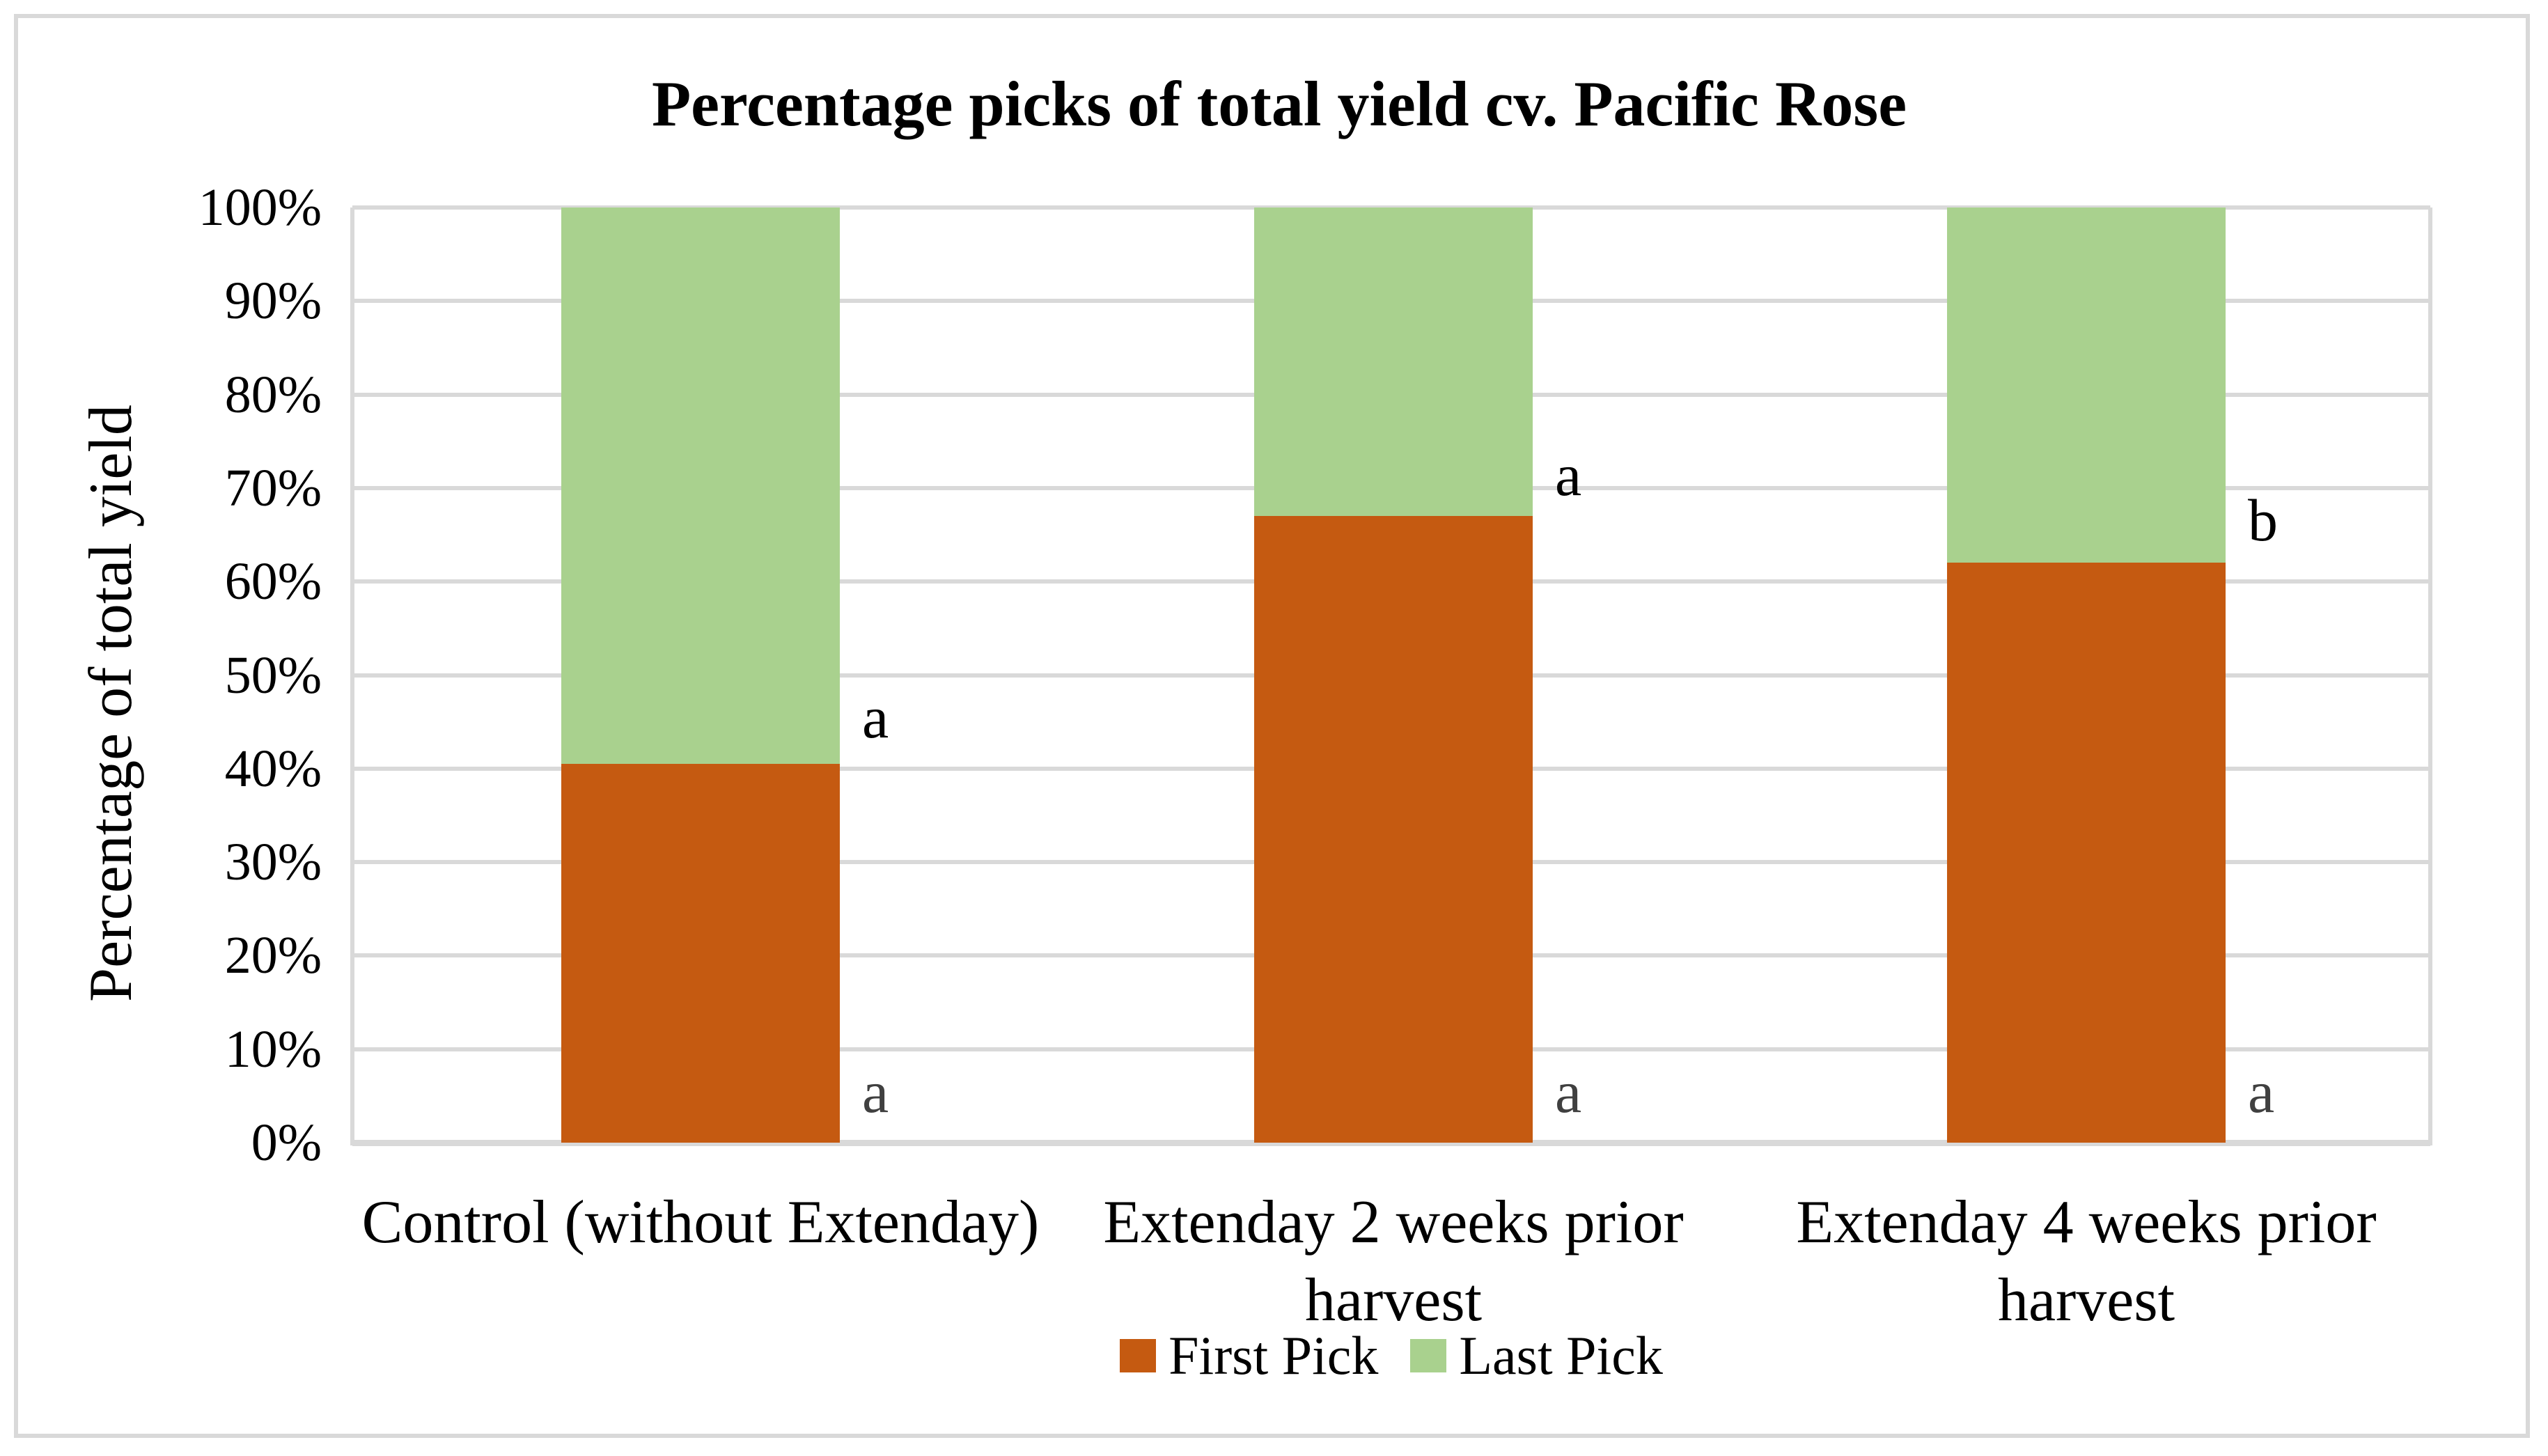  Describe the element at coordinates (273, 394) in the screenshot. I see `y-tick-label: 80%` at that location.